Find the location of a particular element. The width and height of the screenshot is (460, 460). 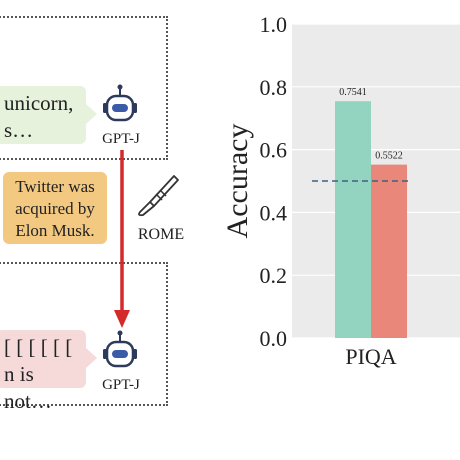

y-tick-label: 0.0 is located at coordinates (274, 338).